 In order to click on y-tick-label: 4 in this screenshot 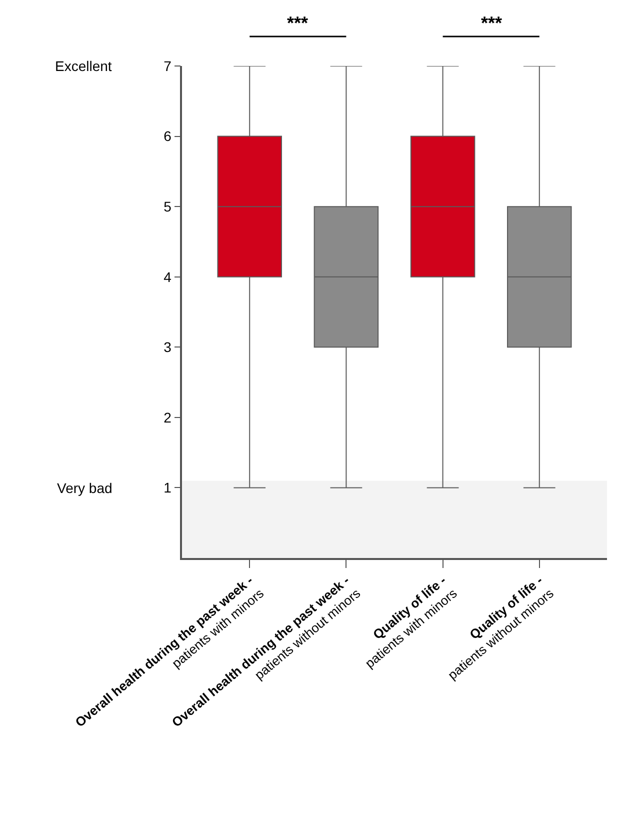, I will do `click(168, 276)`.